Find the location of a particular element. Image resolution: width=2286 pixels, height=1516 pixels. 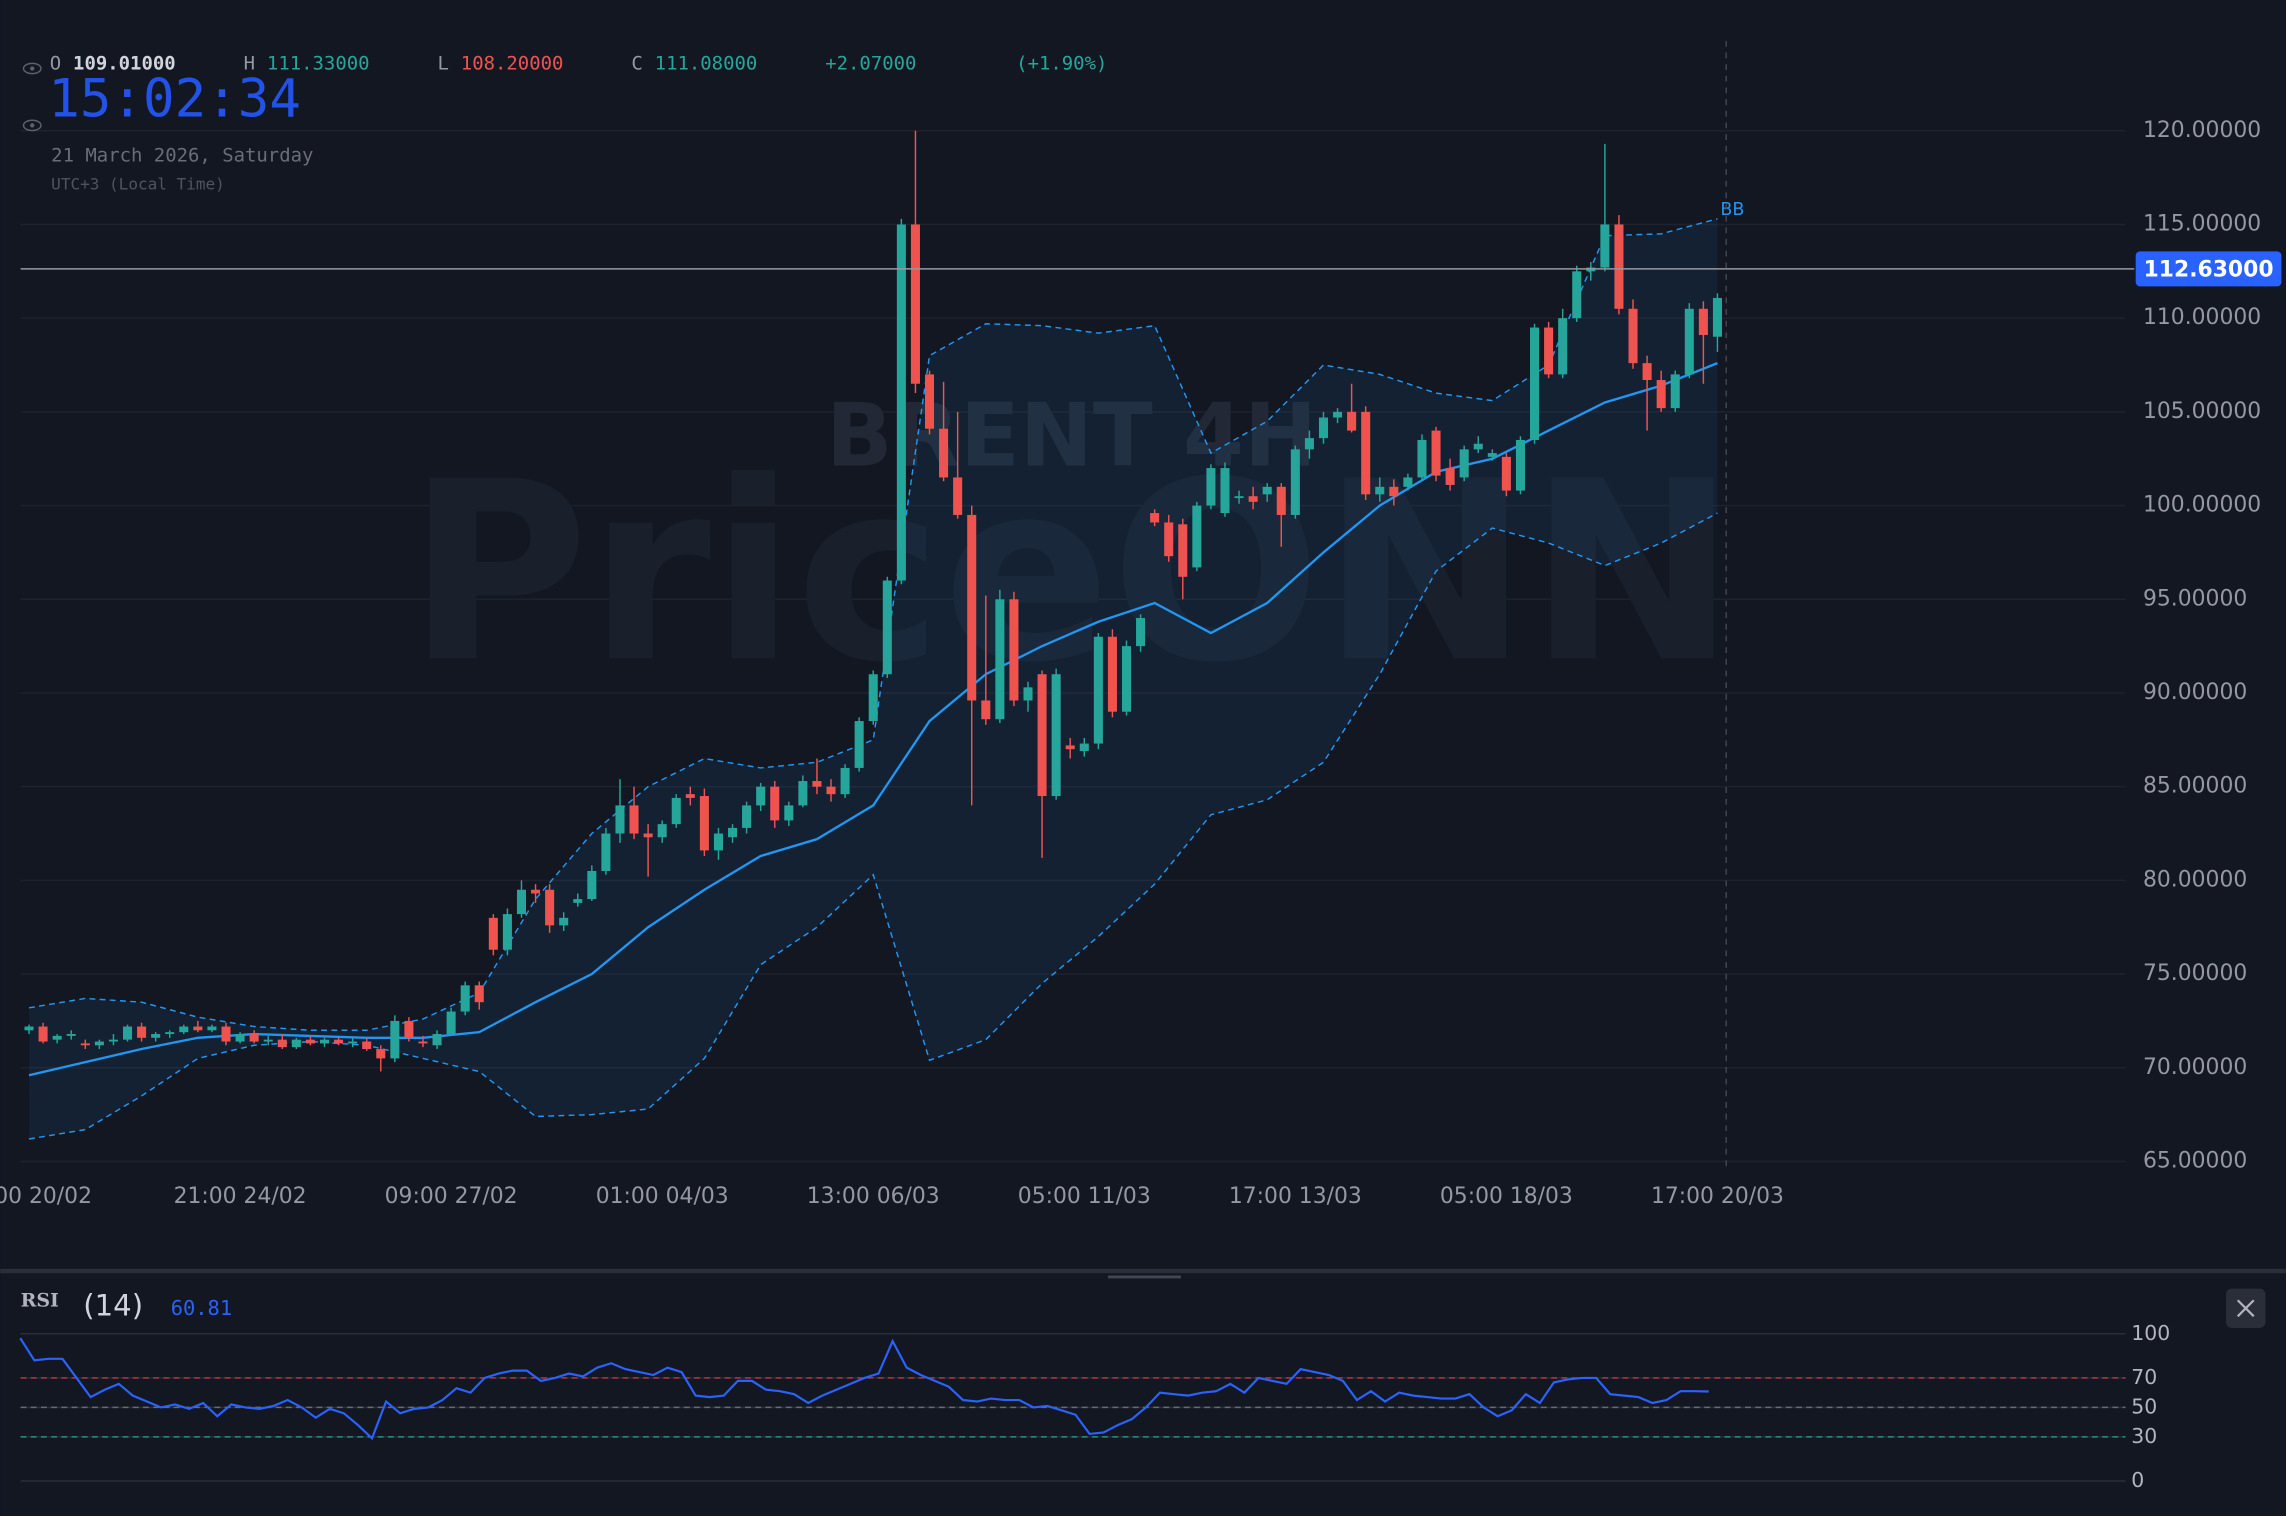

x-tick-label: 01:00 04/03 is located at coordinates (662, 1196).